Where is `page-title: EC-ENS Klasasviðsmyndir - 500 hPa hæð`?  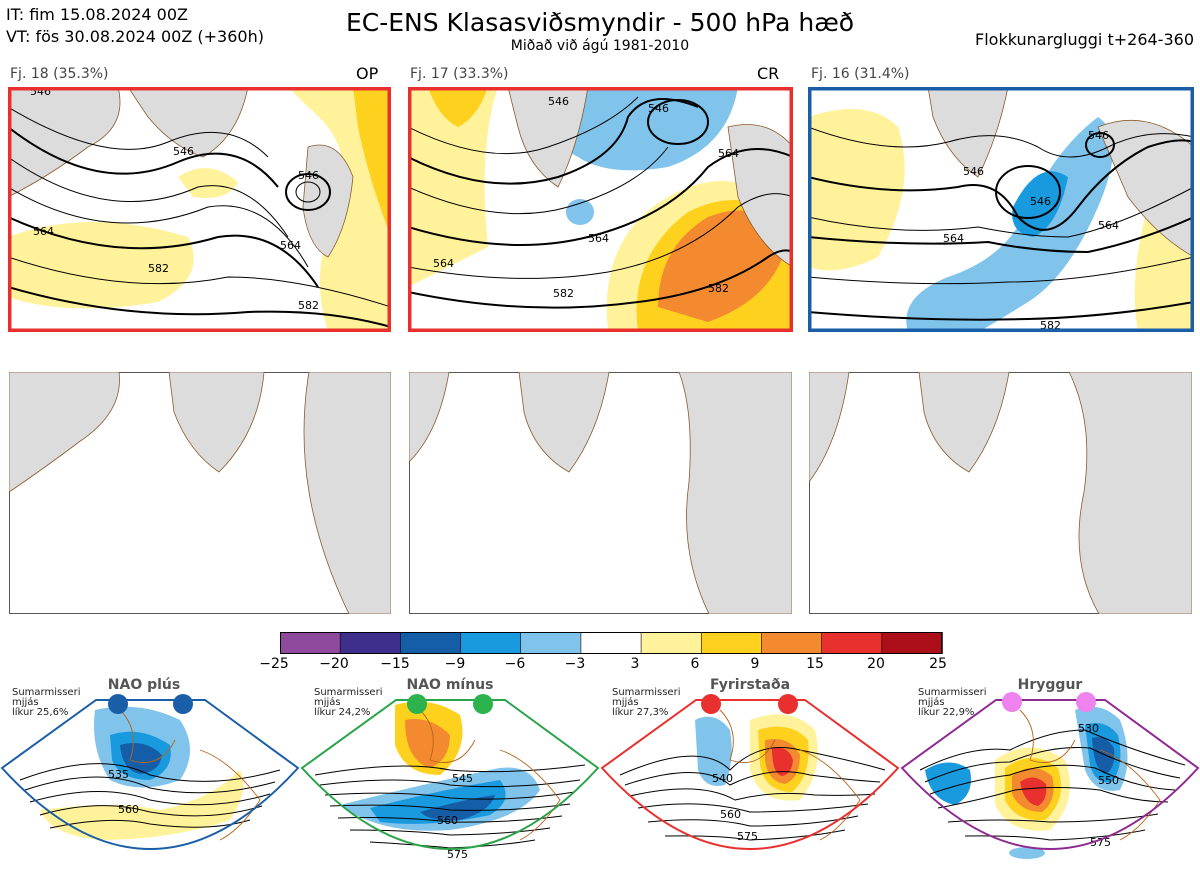 page-title: EC-ENS Klasasviðsmyndir - 500 hPa hæð is located at coordinates (600, 22).